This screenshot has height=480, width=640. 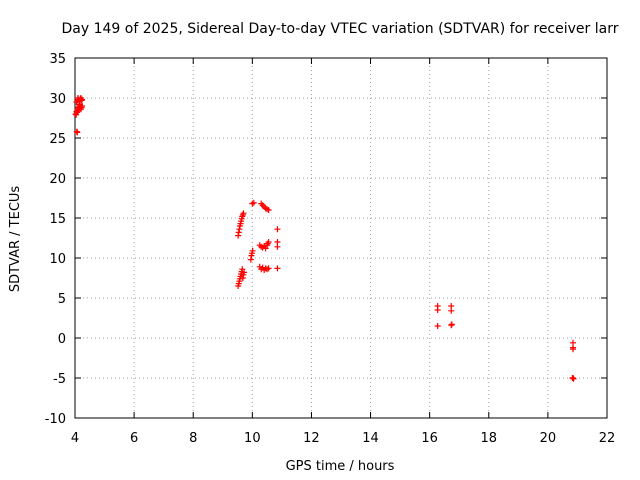 I want to click on x-tick-label: 22, so click(x=607, y=438).